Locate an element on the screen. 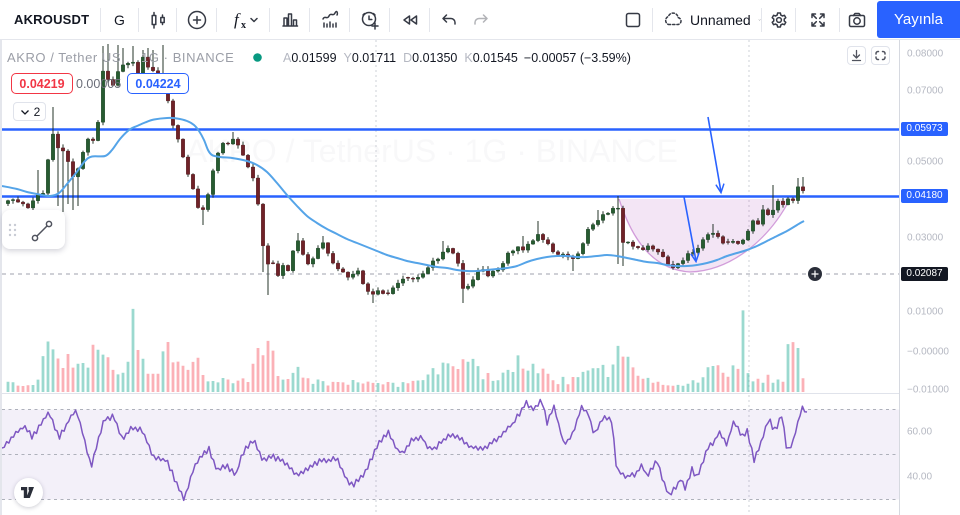 This screenshot has height=515, width=960. svg-text: f is located at coordinates (237, 19).